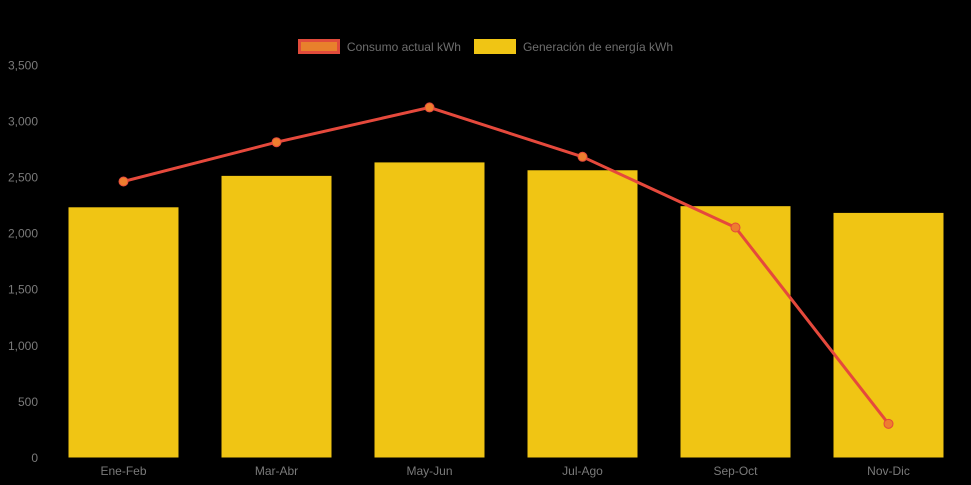 The image size is (971, 485). What do you see at coordinates (123, 181) in the screenshot?
I see `line-point-ene-feb` at bounding box center [123, 181].